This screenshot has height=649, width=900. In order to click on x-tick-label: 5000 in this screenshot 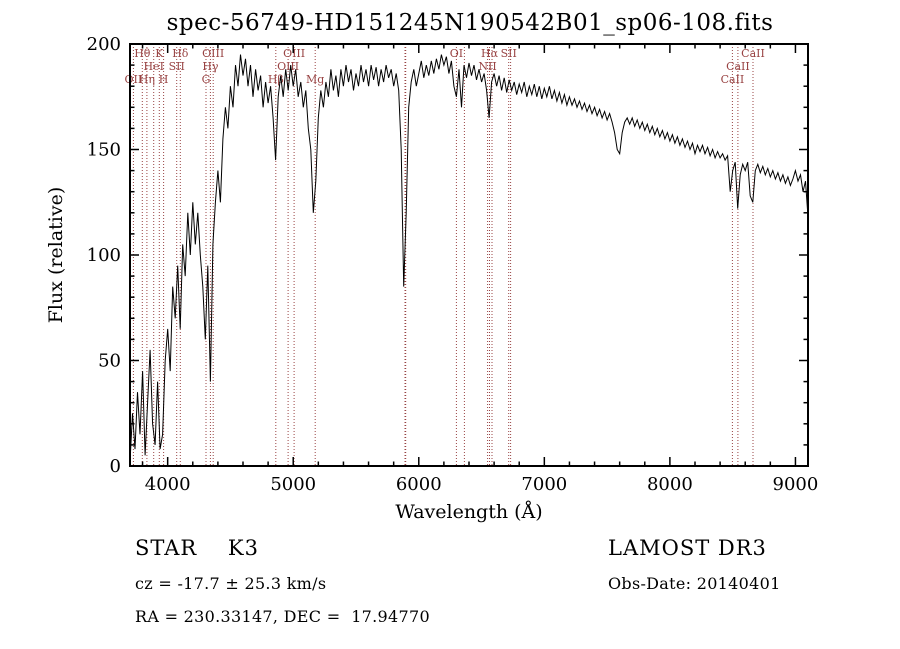, I will do `click(293, 484)`.